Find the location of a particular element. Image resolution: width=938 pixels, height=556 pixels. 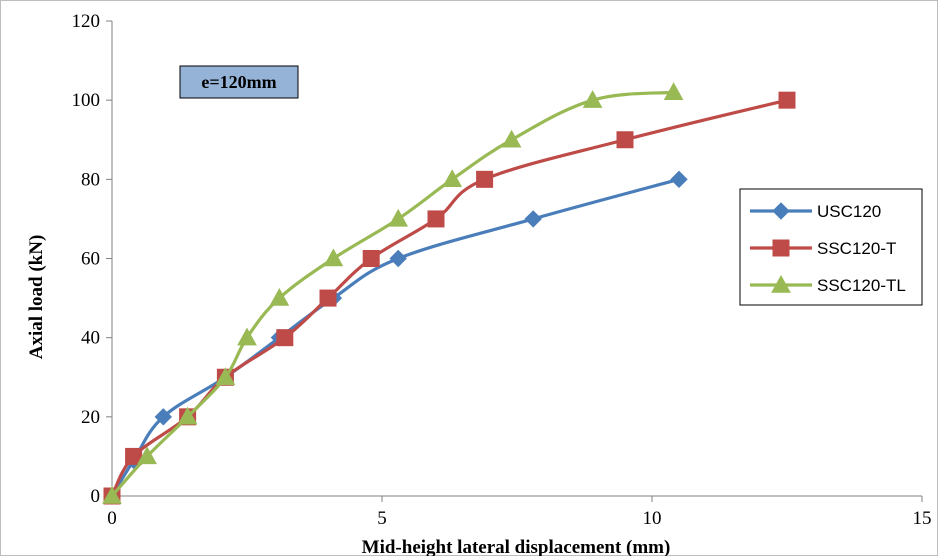

annotation-box-background is located at coordinates (239, 82).